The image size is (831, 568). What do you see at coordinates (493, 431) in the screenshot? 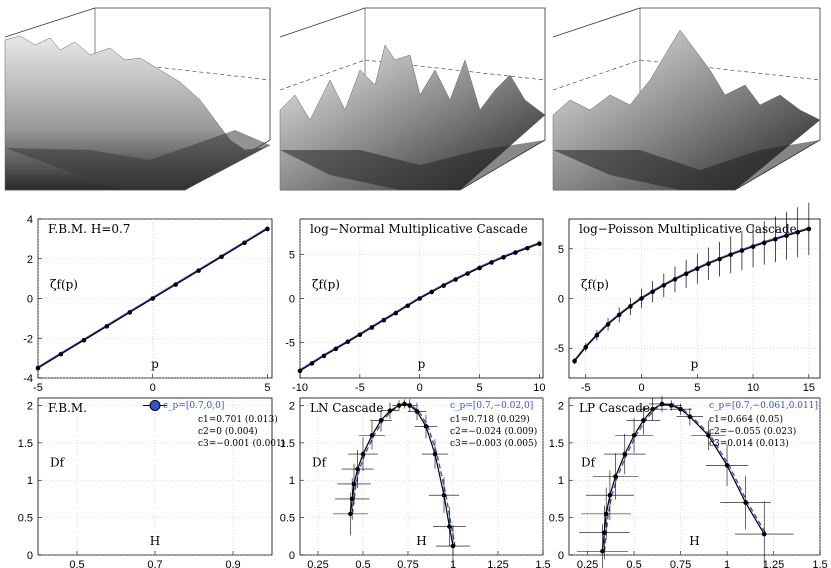
I see `coefficient-2: c2=−0.024 (0.009)` at bounding box center [493, 431].